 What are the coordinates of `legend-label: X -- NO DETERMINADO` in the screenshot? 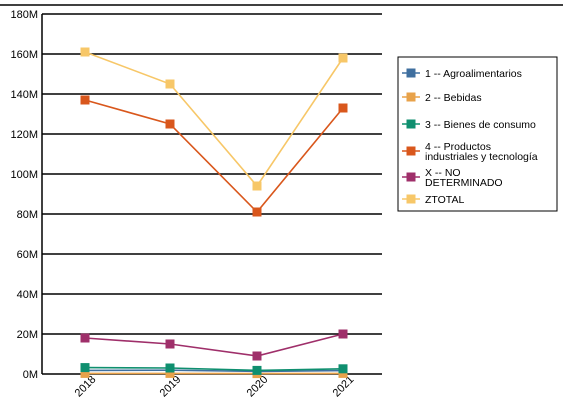 It's located at (464, 178).